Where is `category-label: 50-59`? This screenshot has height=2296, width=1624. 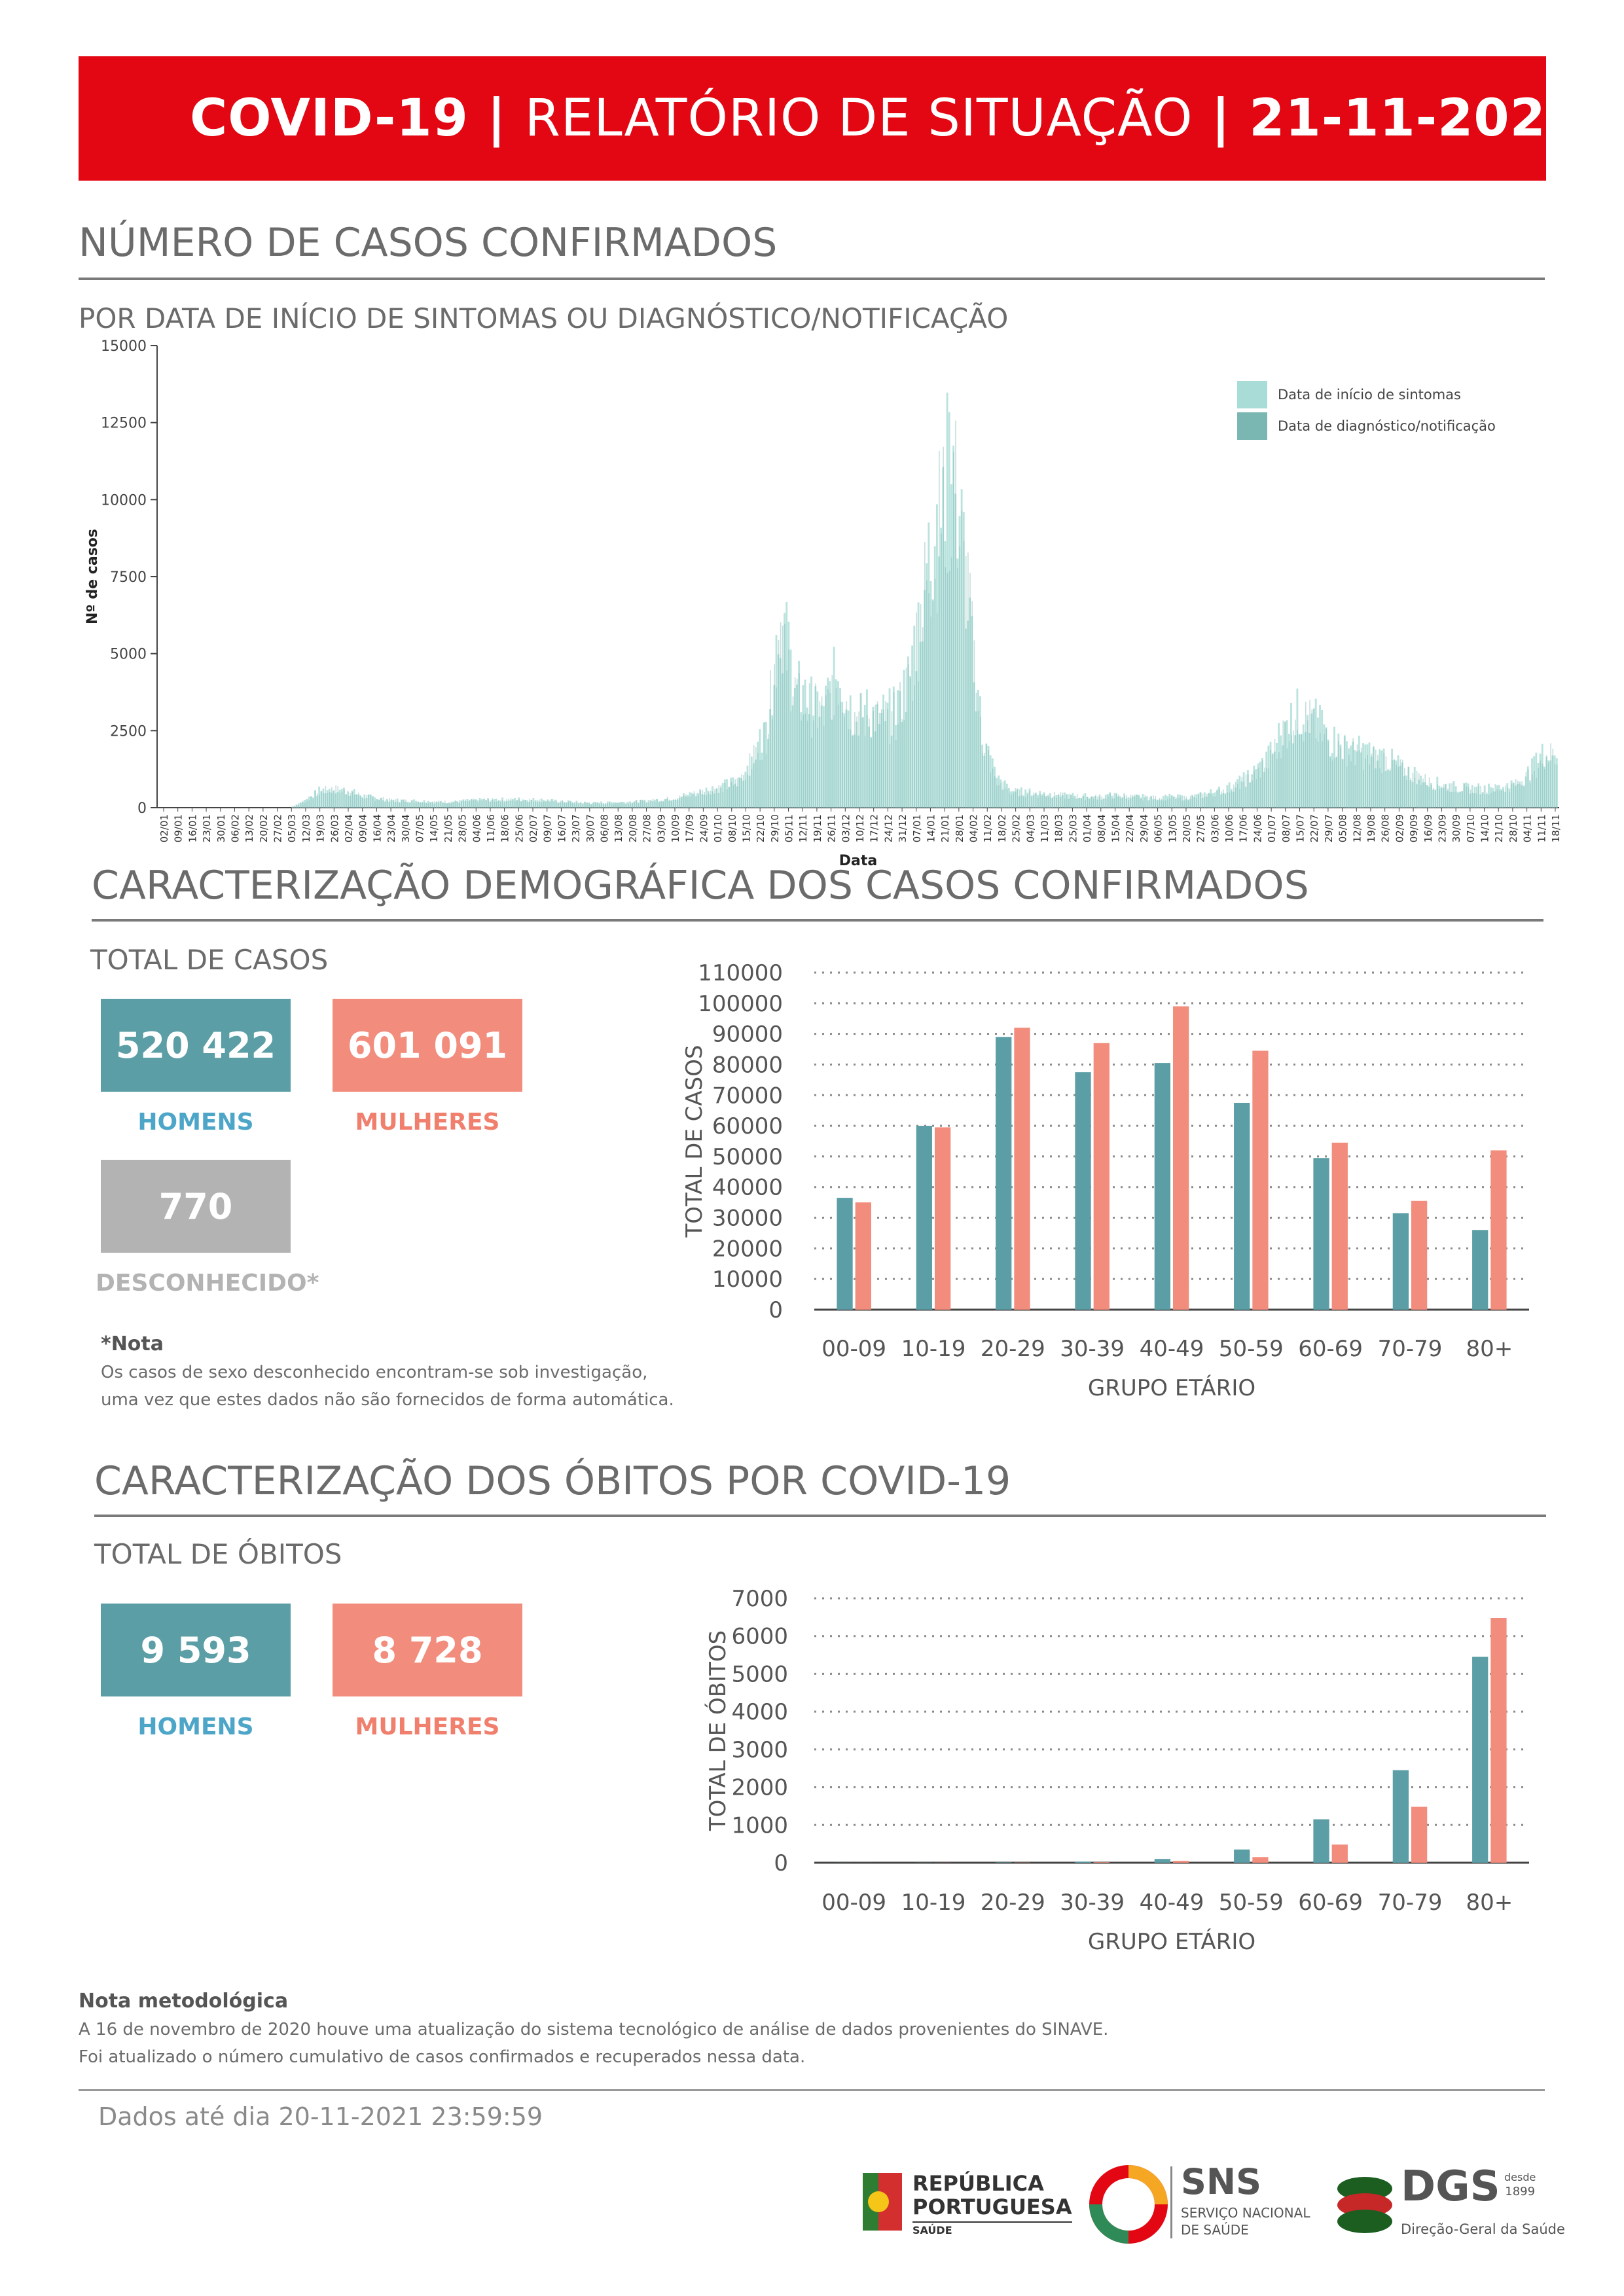
category-label: 50-59 is located at coordinates (1251, 1349).